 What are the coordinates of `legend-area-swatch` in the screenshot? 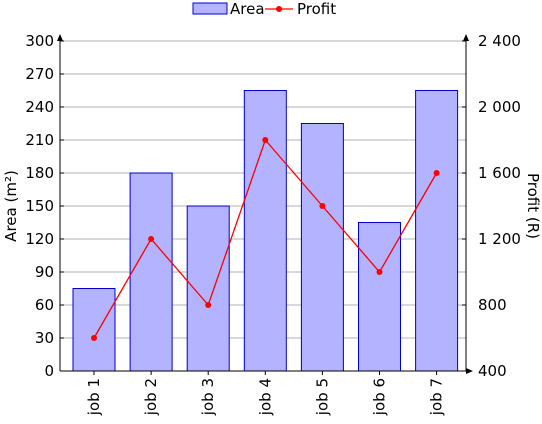 It's located at (210, 8).